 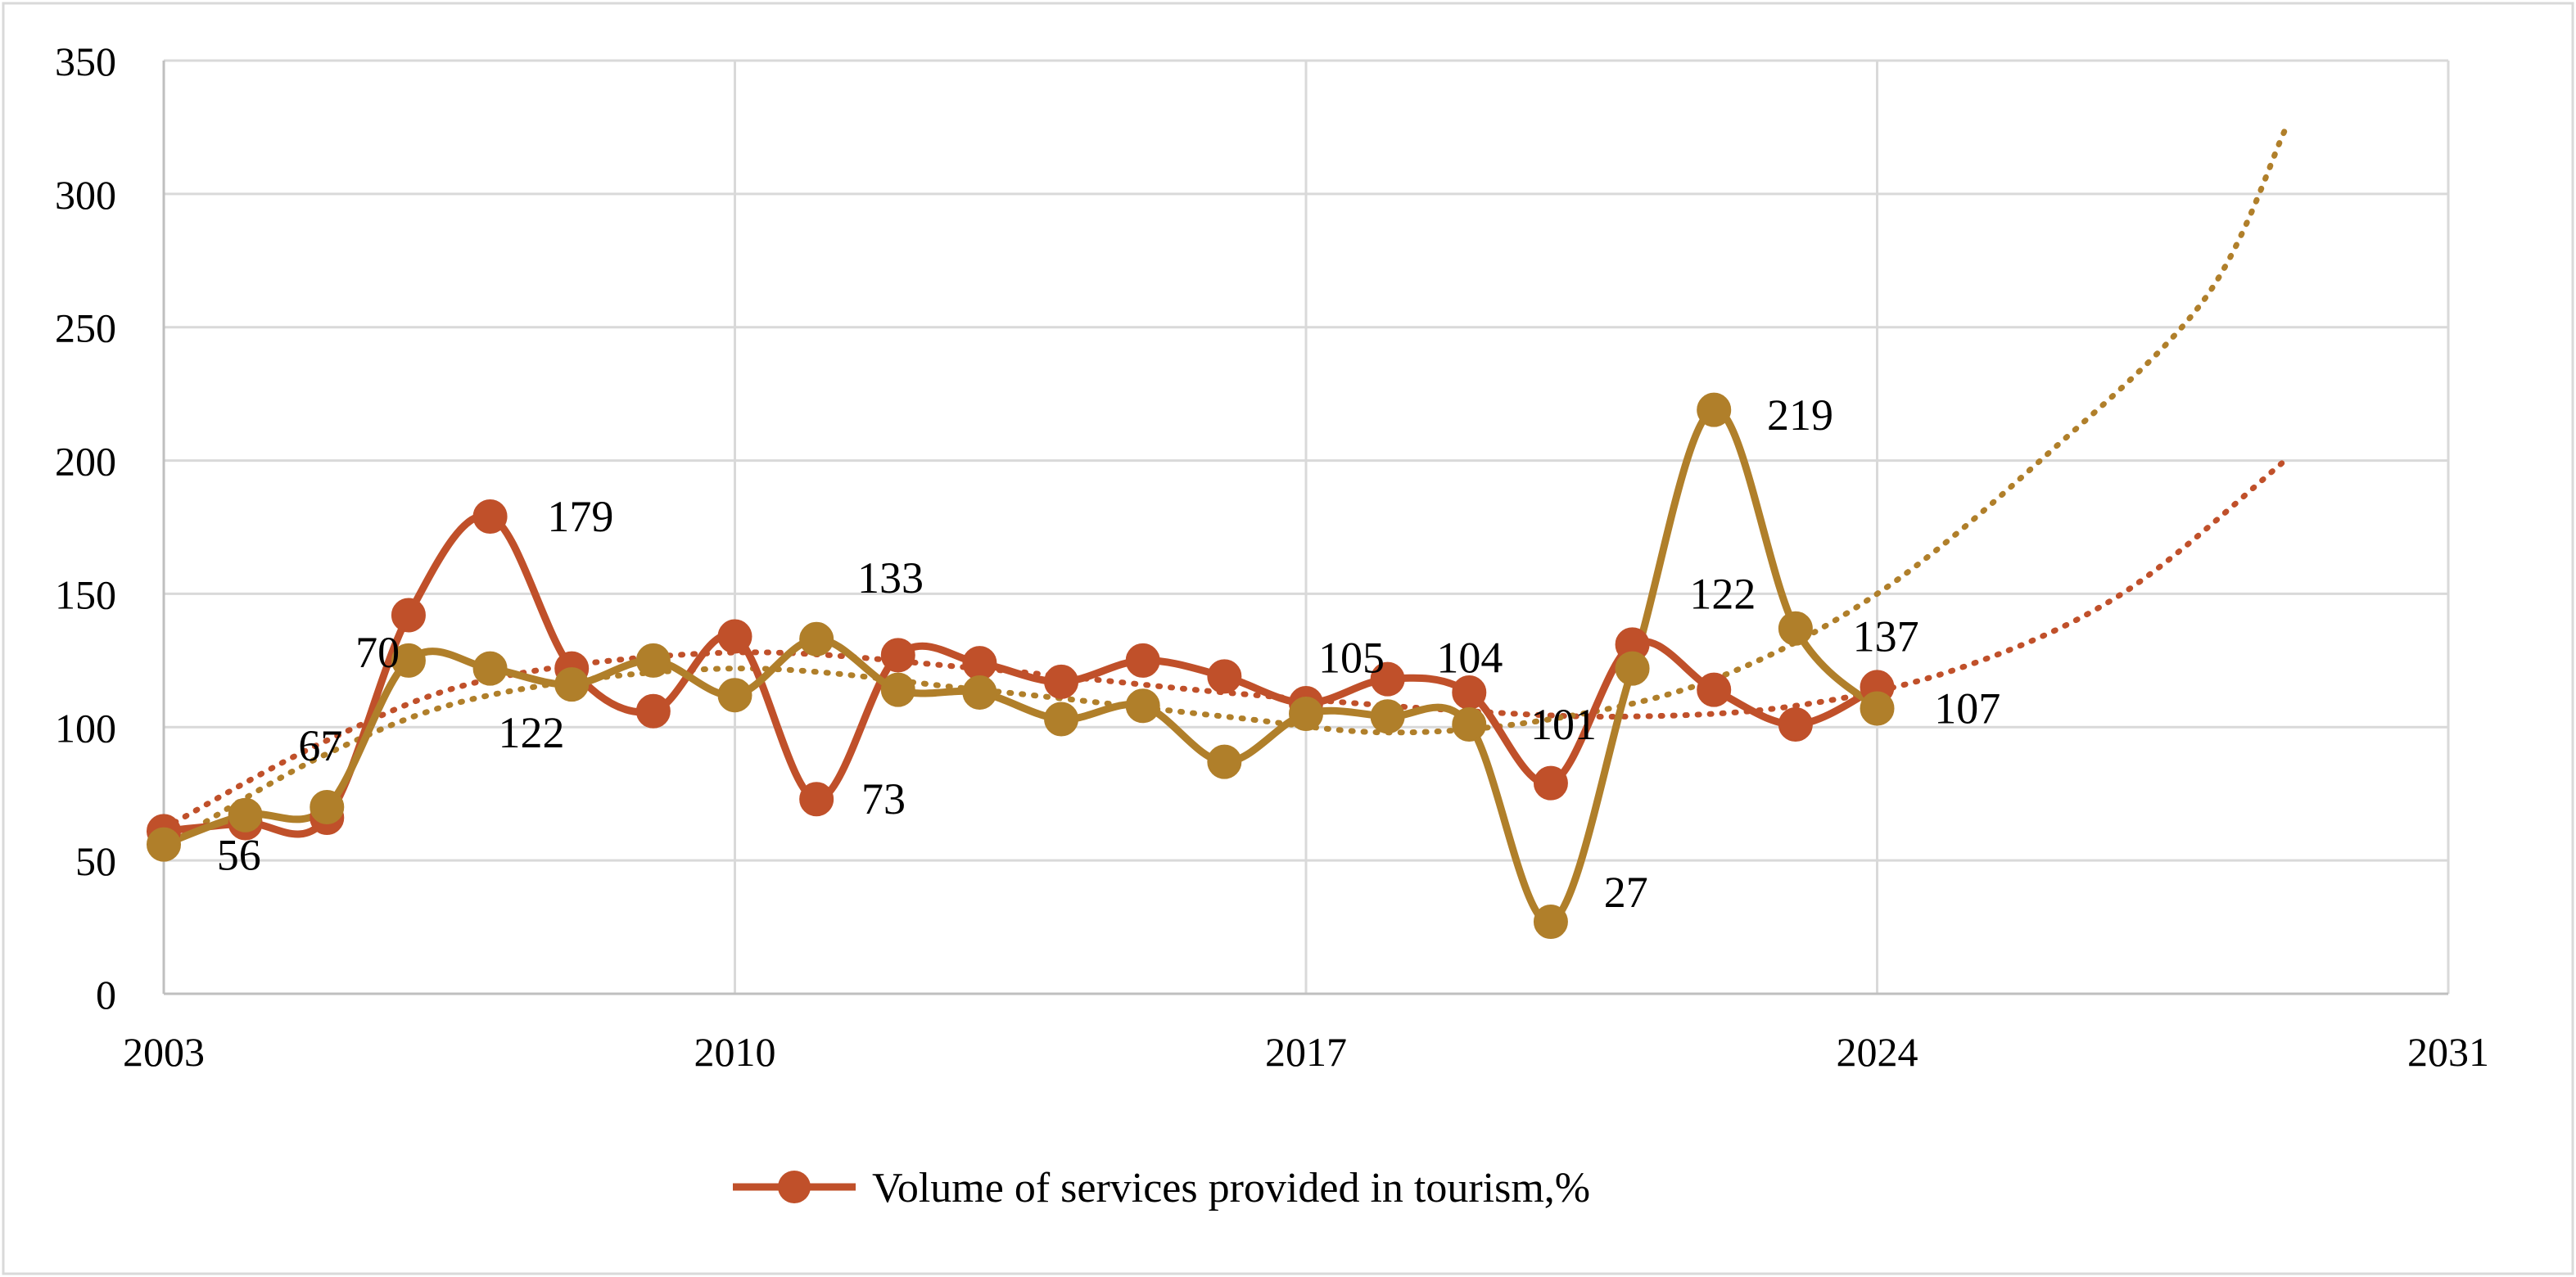 I want to click on legend: Volume of services provided in tourism,%, so click(x=1161, y=1188).